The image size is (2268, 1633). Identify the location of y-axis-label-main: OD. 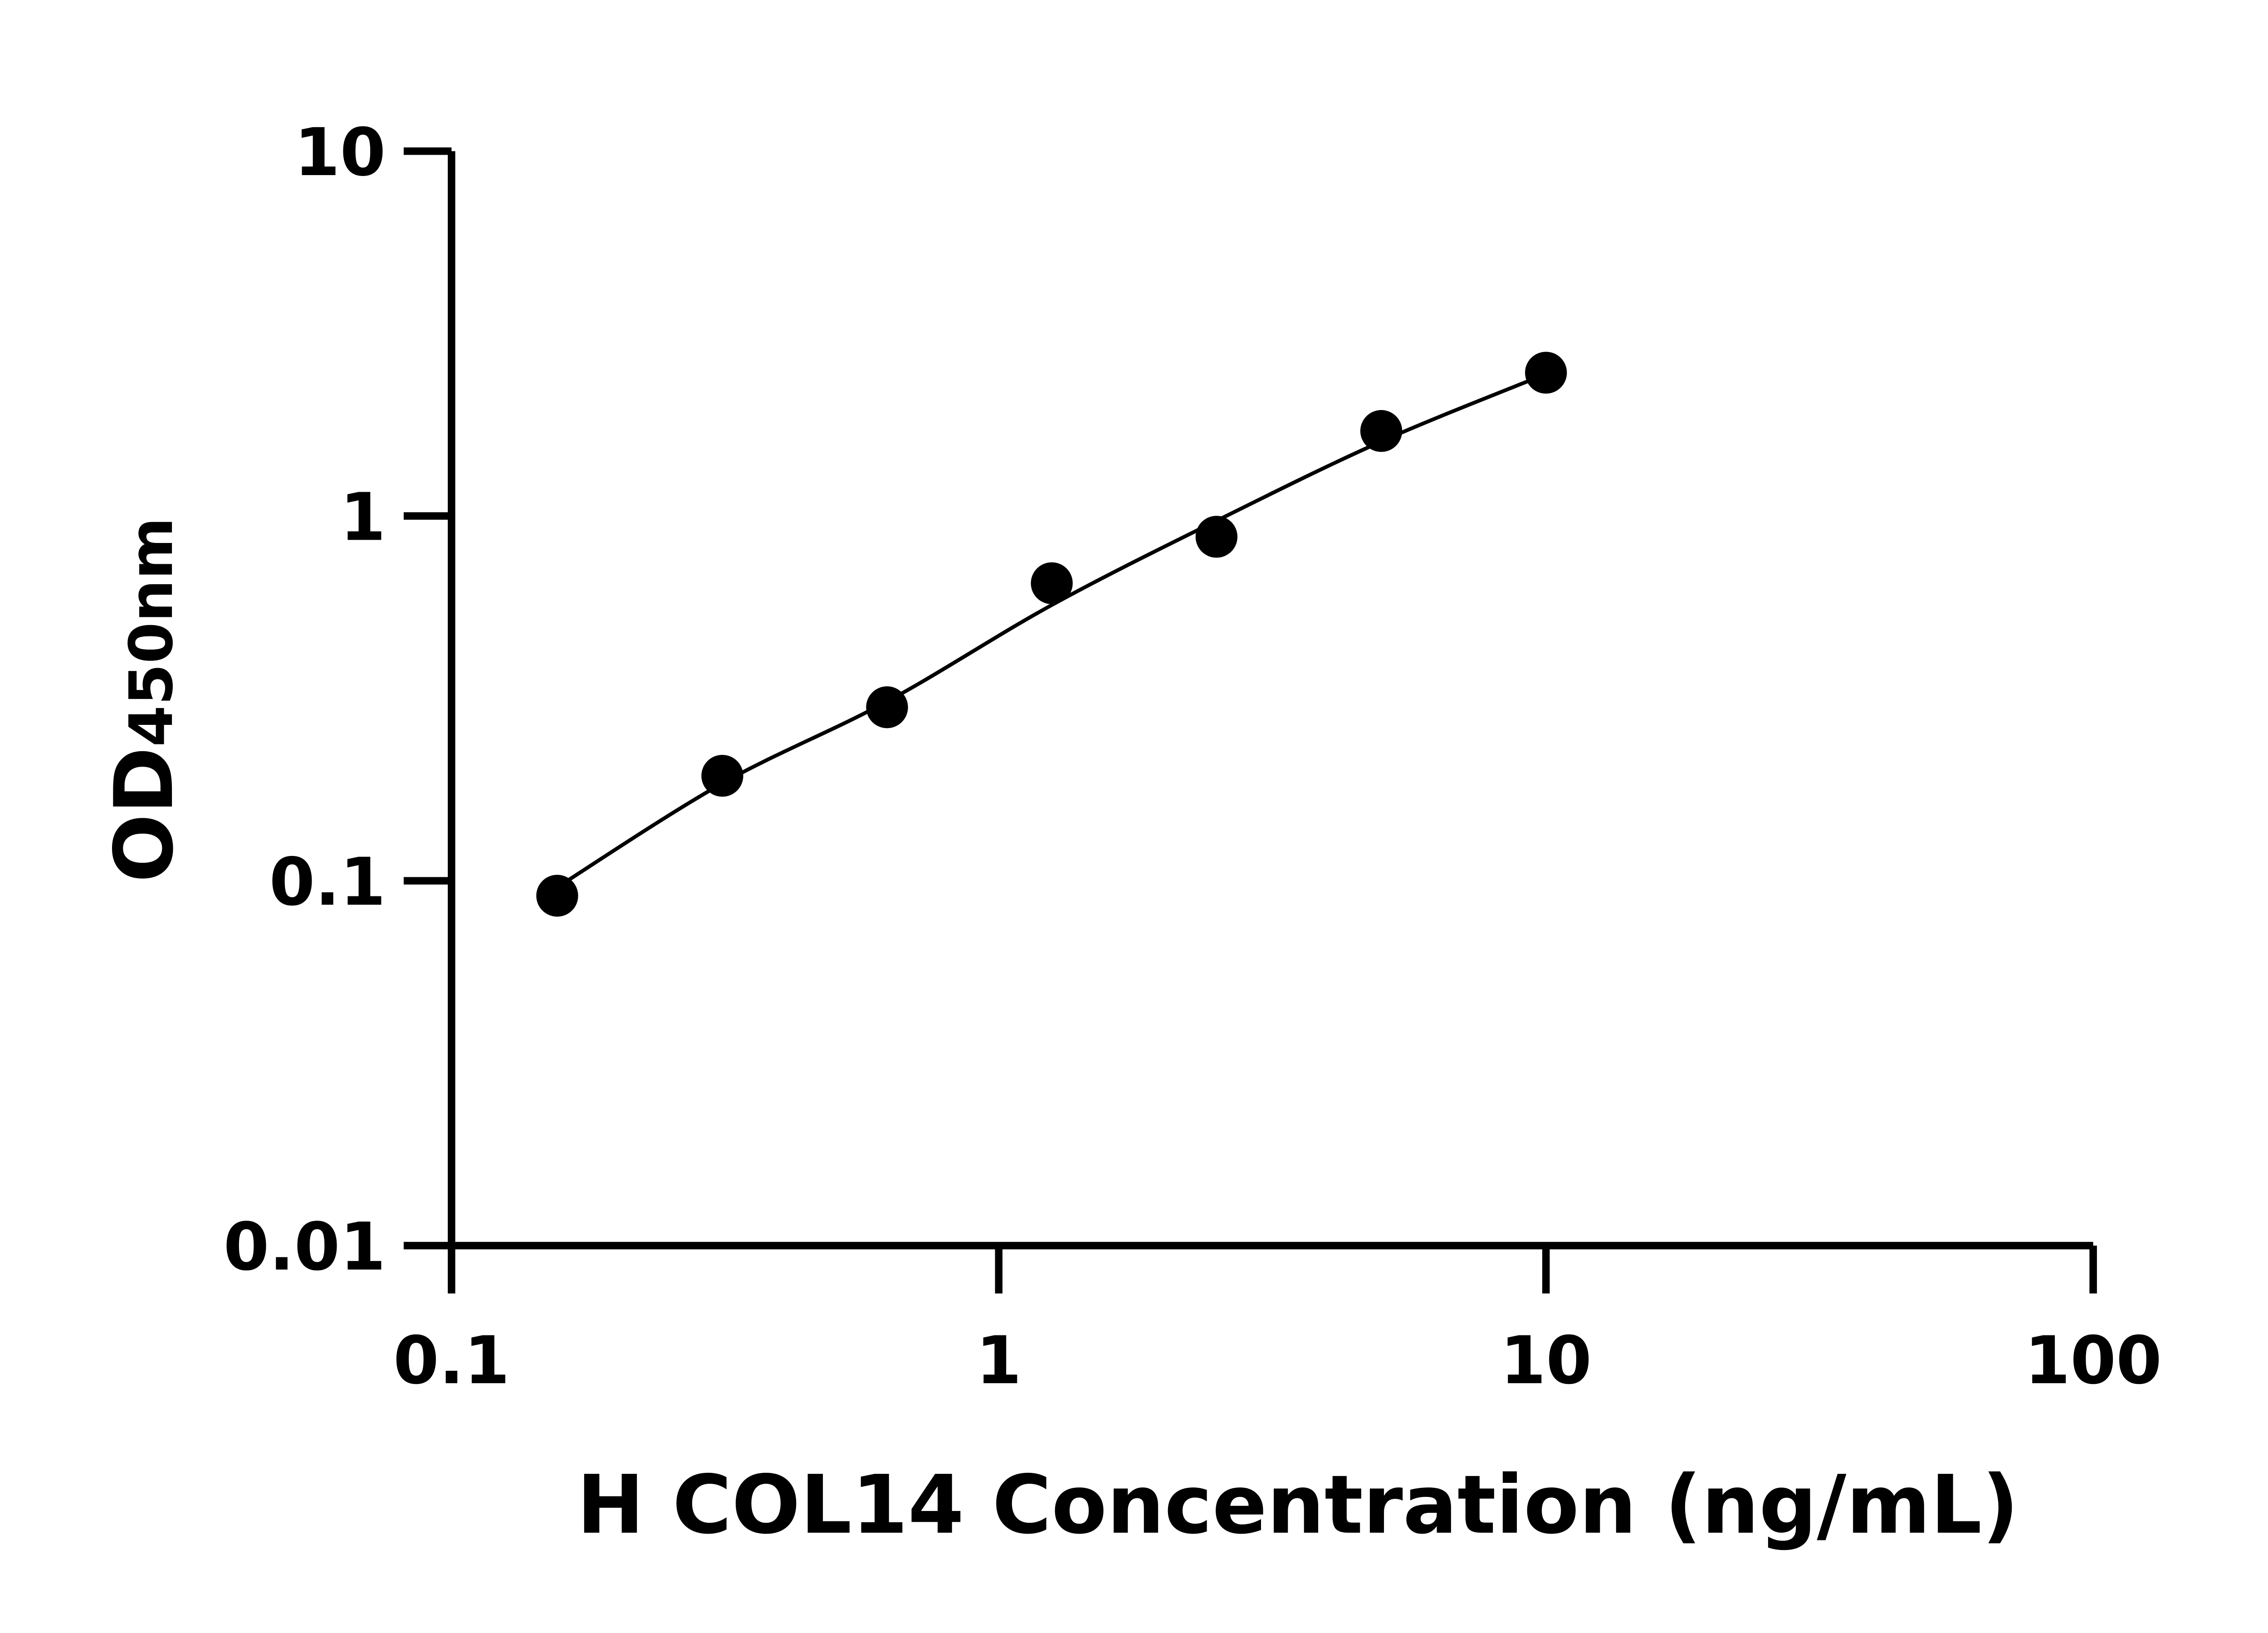
(144, 815).